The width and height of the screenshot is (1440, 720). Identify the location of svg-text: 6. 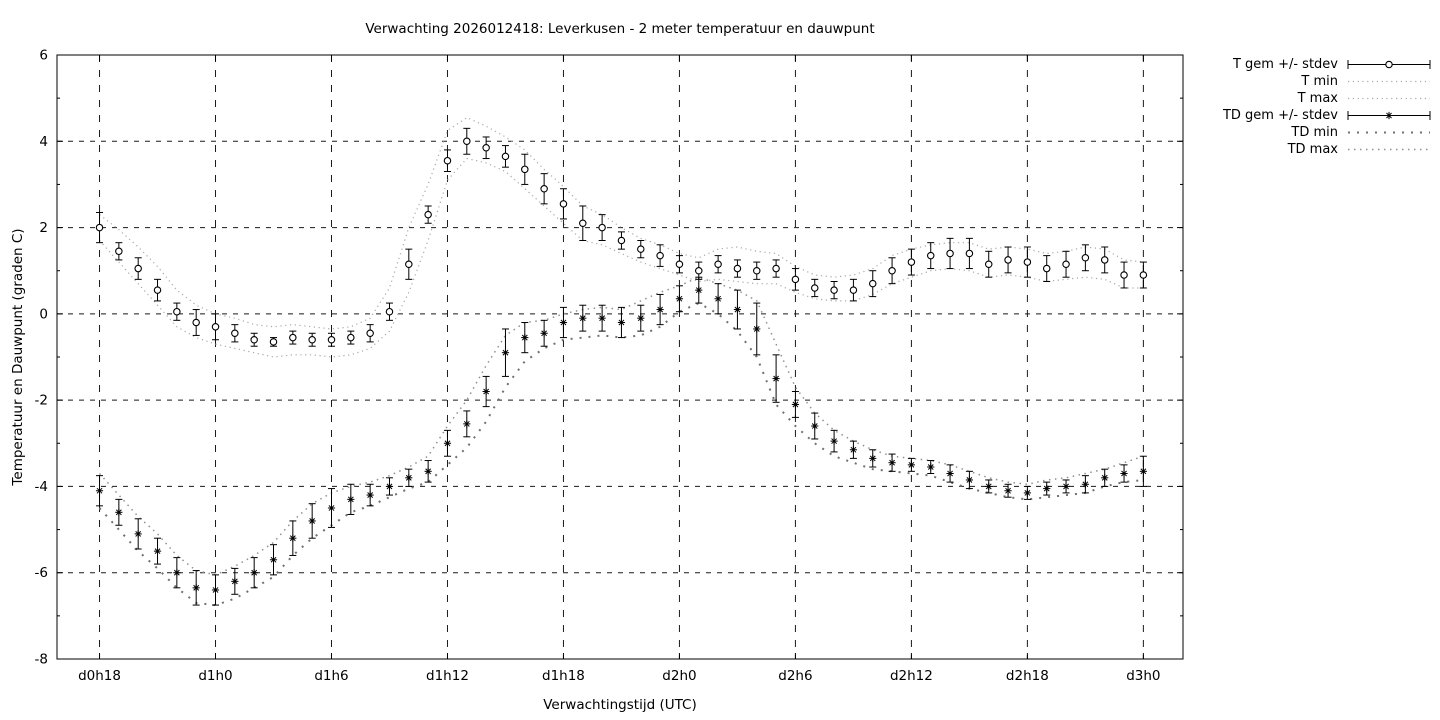
(43, 56).